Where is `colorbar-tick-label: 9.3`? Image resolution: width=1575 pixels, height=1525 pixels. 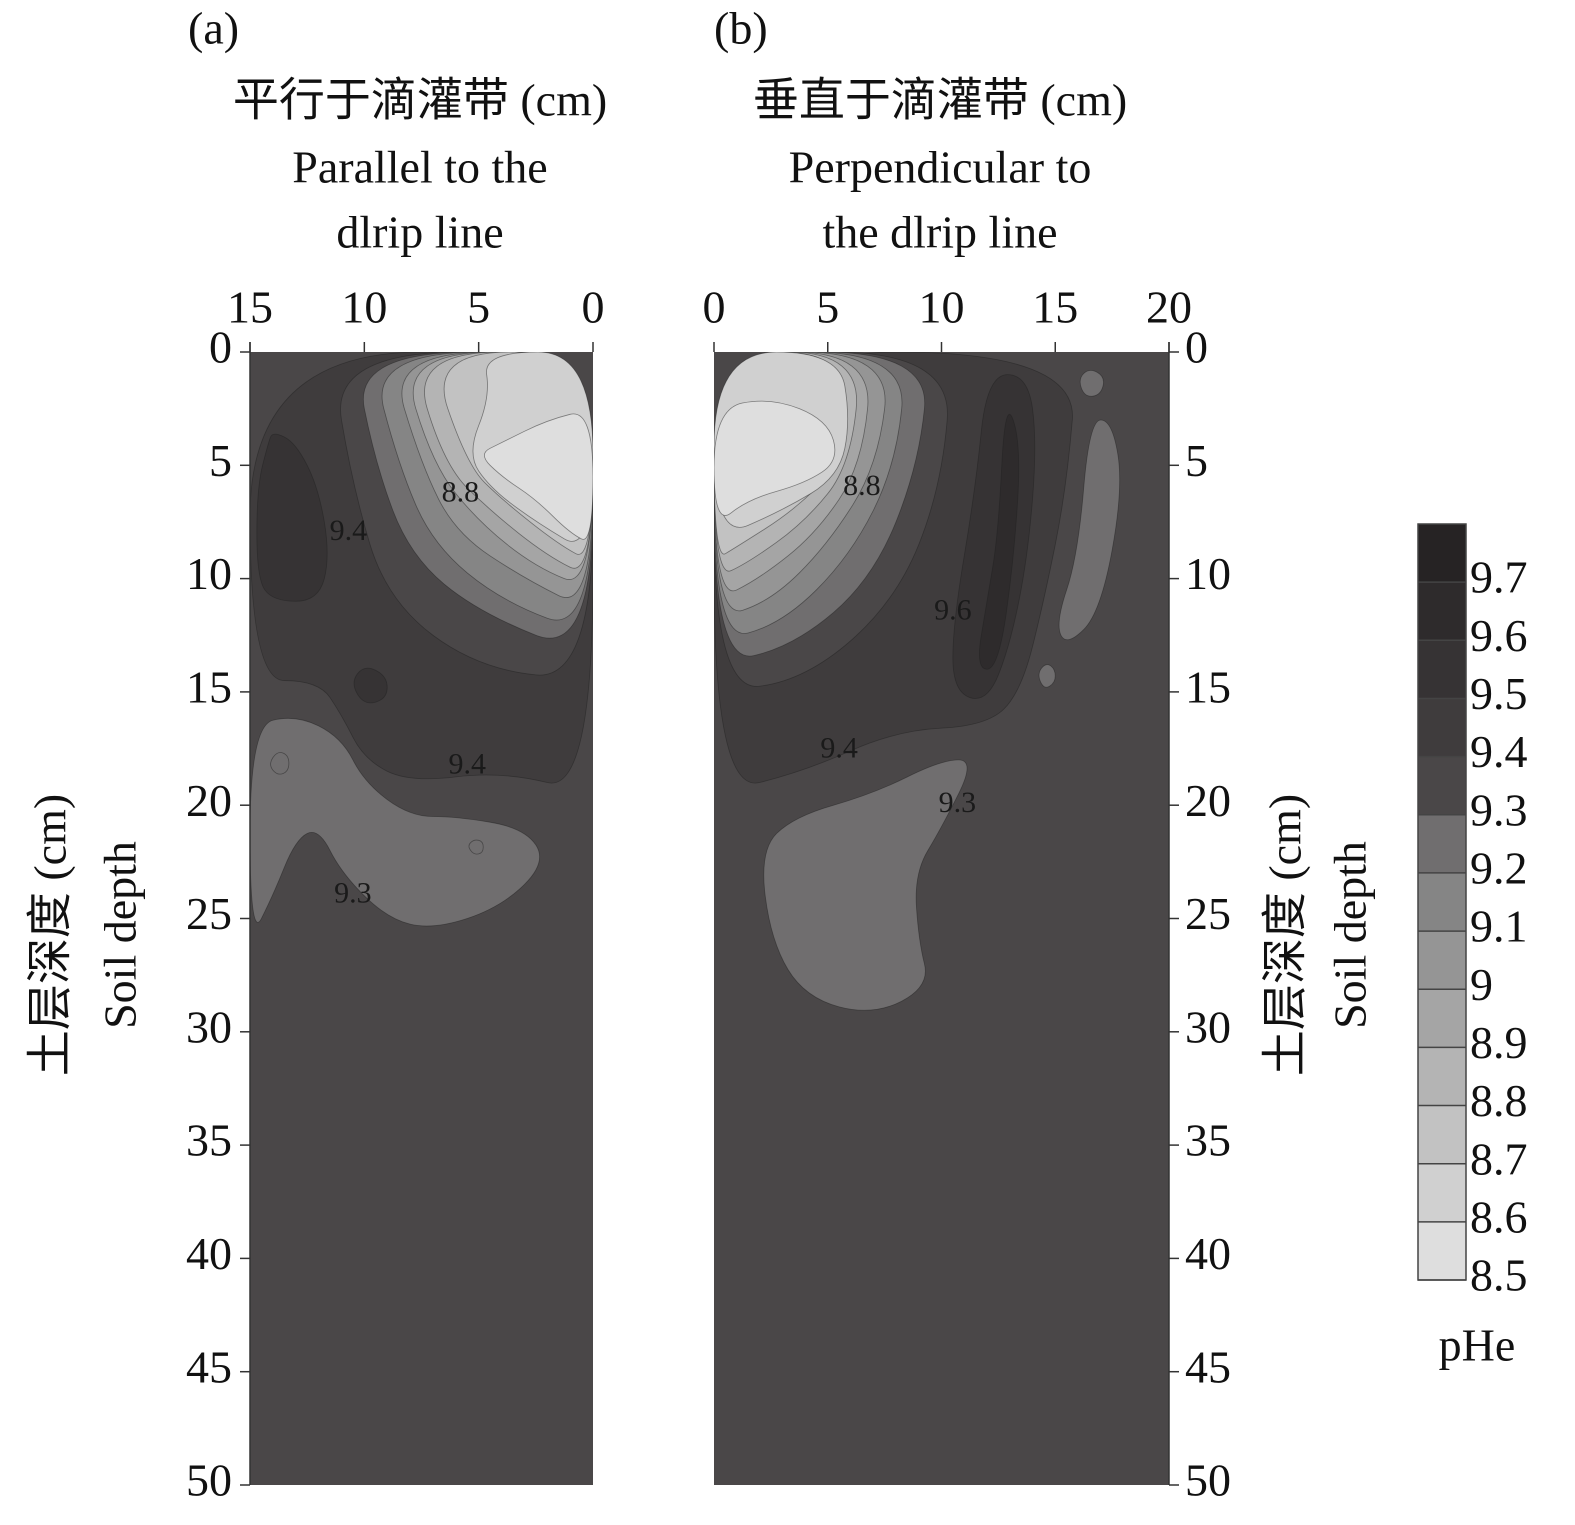 colorbar-tick-label: 9.3 is located at coordinates (1499, 809).